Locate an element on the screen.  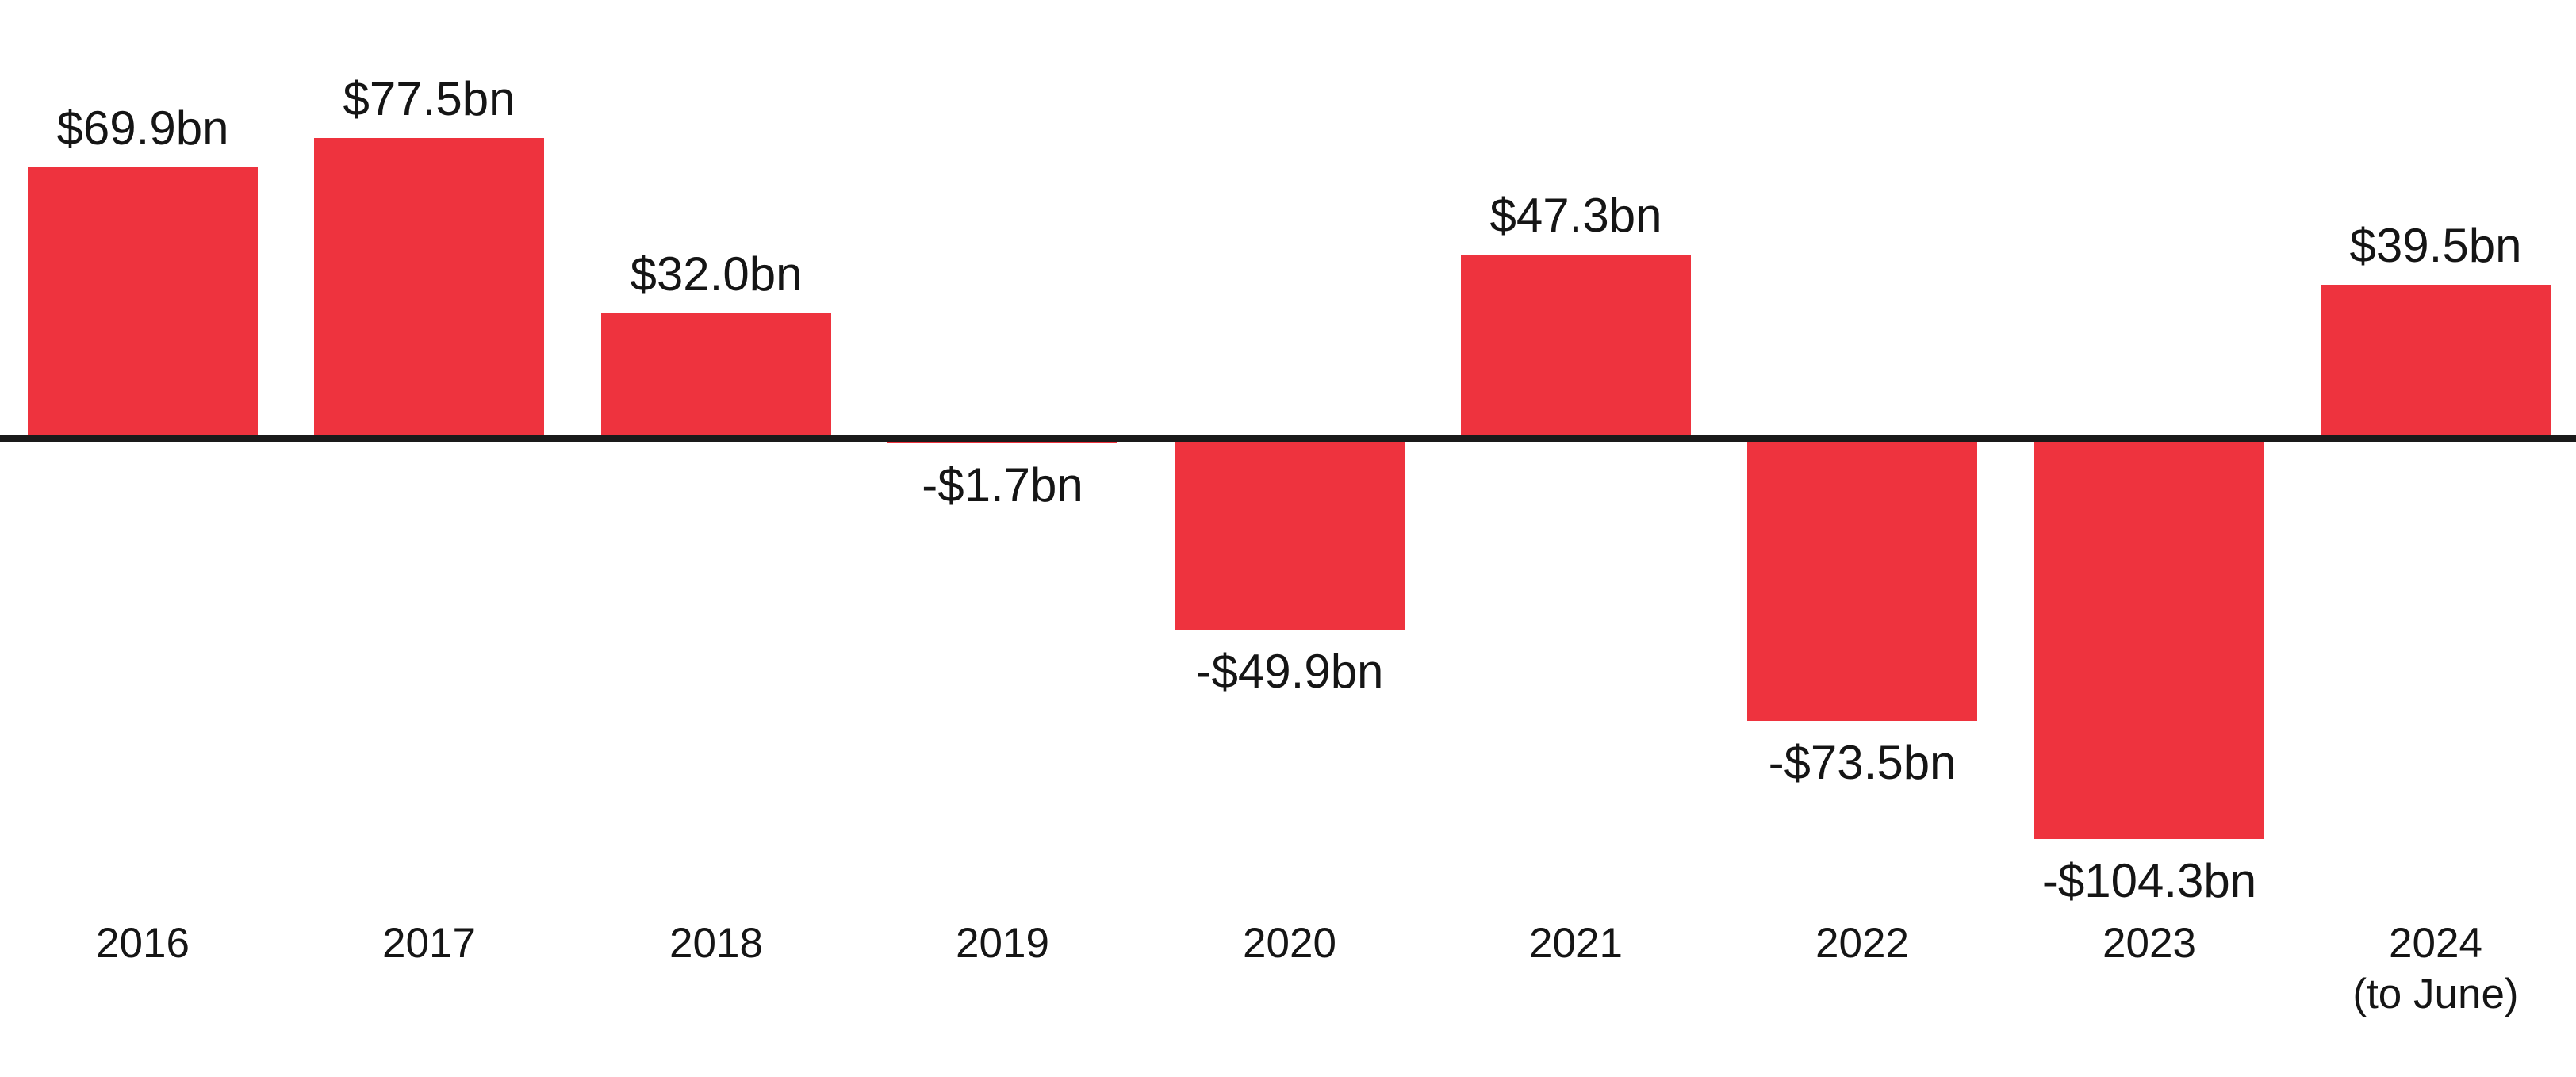
x-axis-zero-line is located at coordinates (1288, 438).